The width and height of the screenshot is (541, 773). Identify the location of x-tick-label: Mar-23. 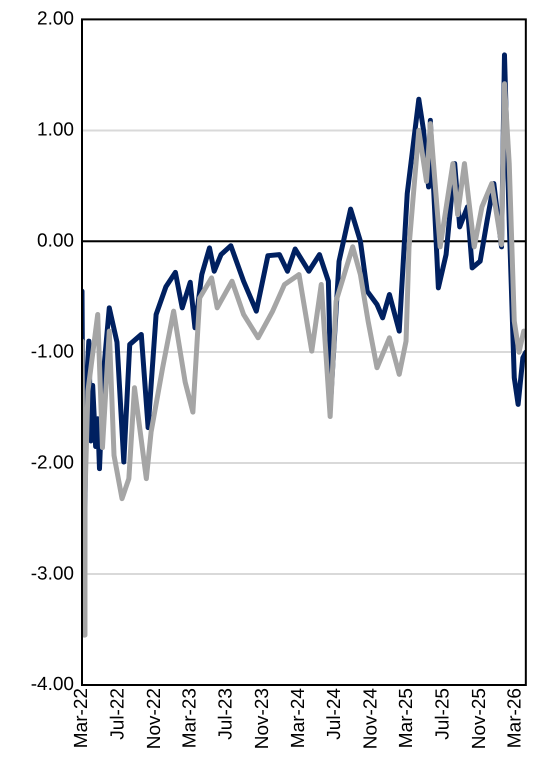
(189, 718).